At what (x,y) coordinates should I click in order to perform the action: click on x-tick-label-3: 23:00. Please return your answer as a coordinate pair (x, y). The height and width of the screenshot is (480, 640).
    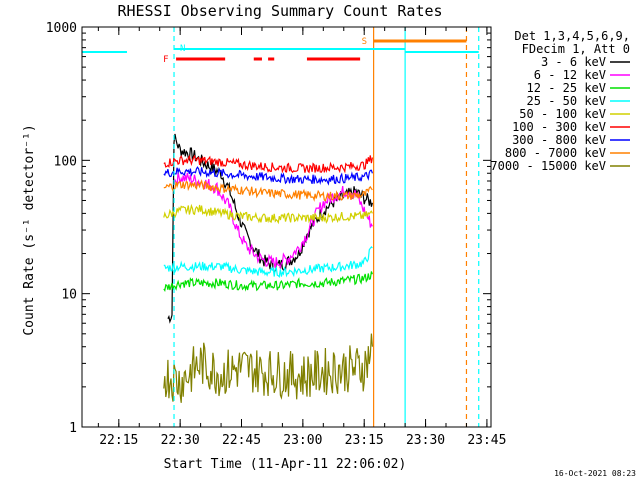
    Looking at the image, I should click on (302, 440).